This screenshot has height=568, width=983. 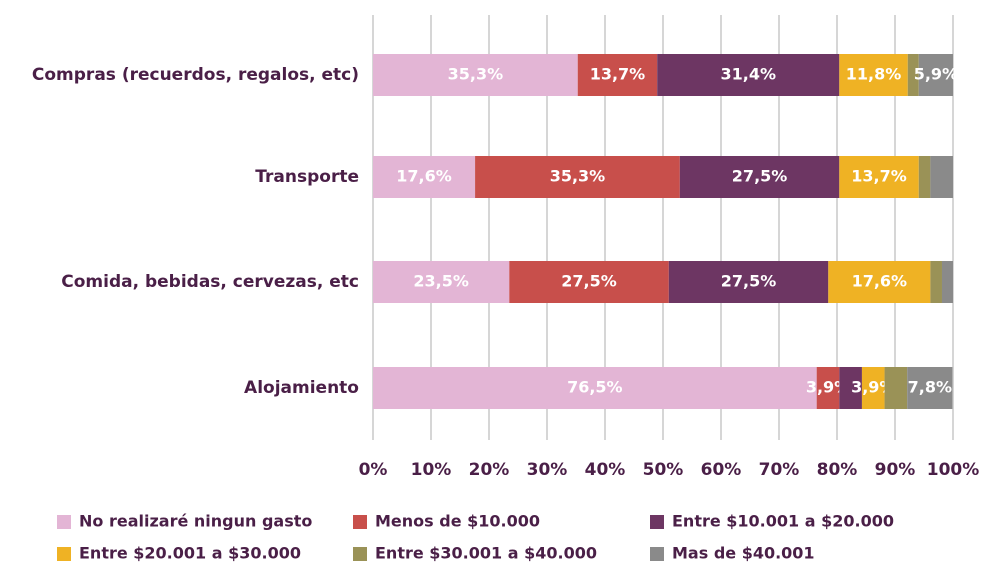 What do you see at coordinates (190, 553) in the screenshot?
I see `legend-label: Entre $20.001 a $30.000` at bounding box center [190, 553].